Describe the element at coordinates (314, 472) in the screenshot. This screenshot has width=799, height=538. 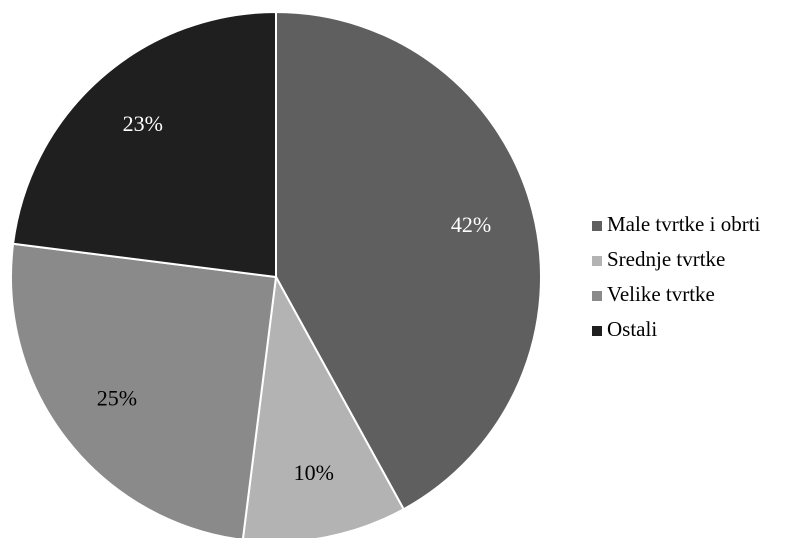
I see `data-label-srednje-tvrtke: 10%` at that location.